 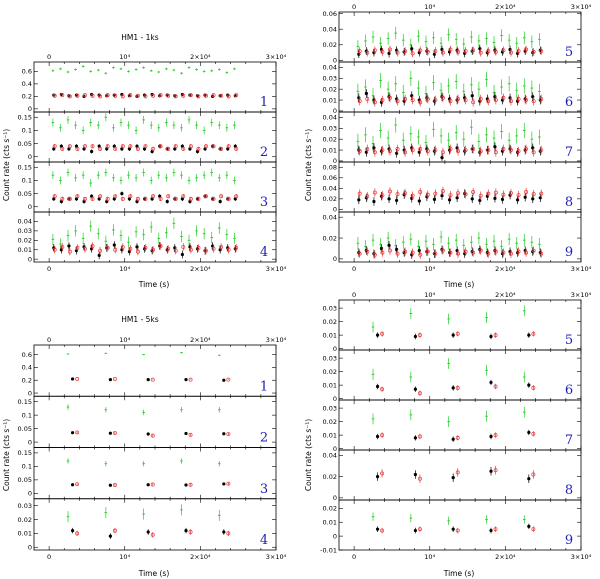 What do you see at coordinates (354, 295) in the screenshot?
I see `top-x-tick-label: 0` at bounding box center [354, 295].